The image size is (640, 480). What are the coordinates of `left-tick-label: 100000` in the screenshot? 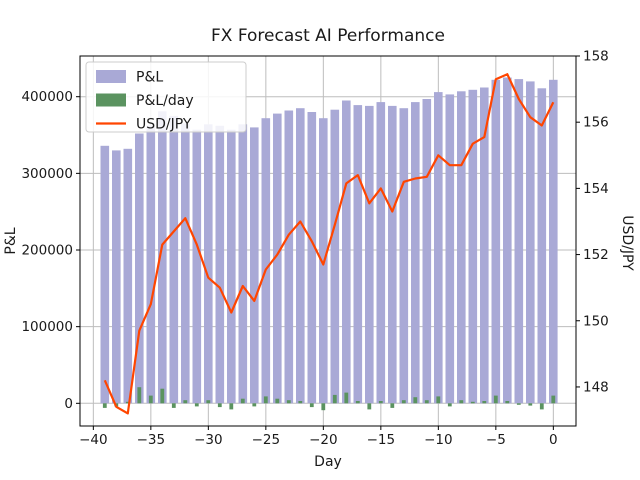 It's located at (47, 327).